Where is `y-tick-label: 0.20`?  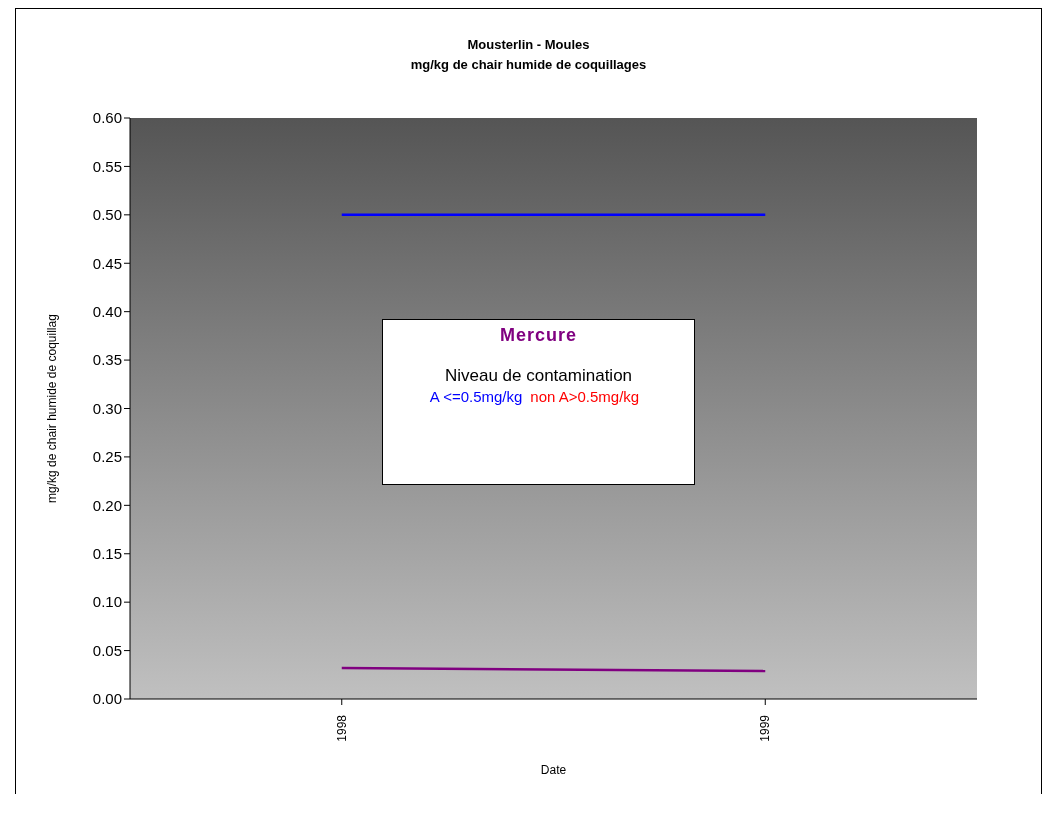 y-tick-label: 0.20 is located at coordinates (107, 505).